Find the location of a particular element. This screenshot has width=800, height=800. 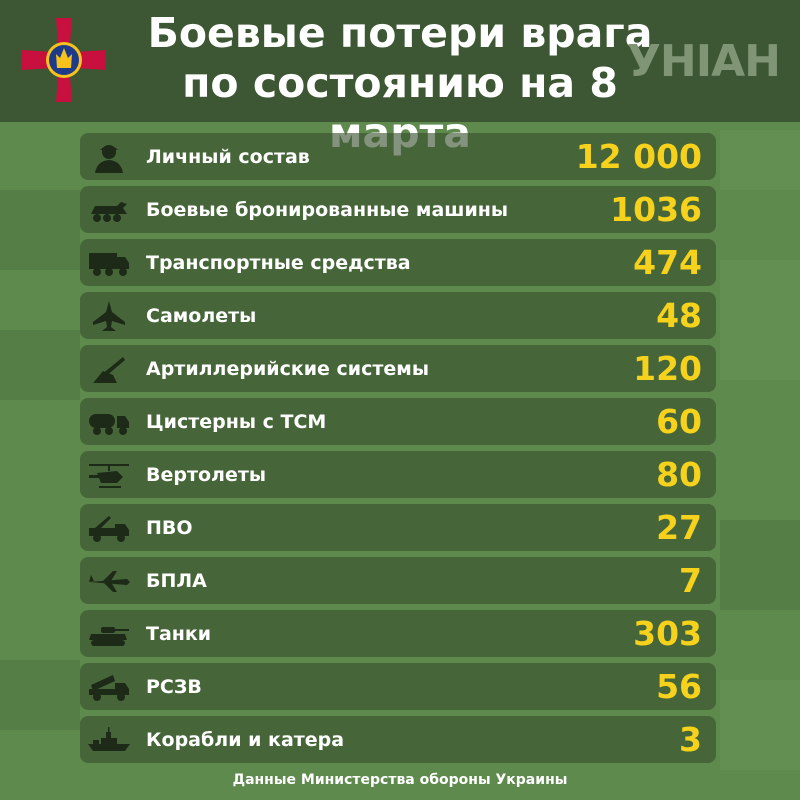

air-defense-icon is located at coordinates (109, 527).